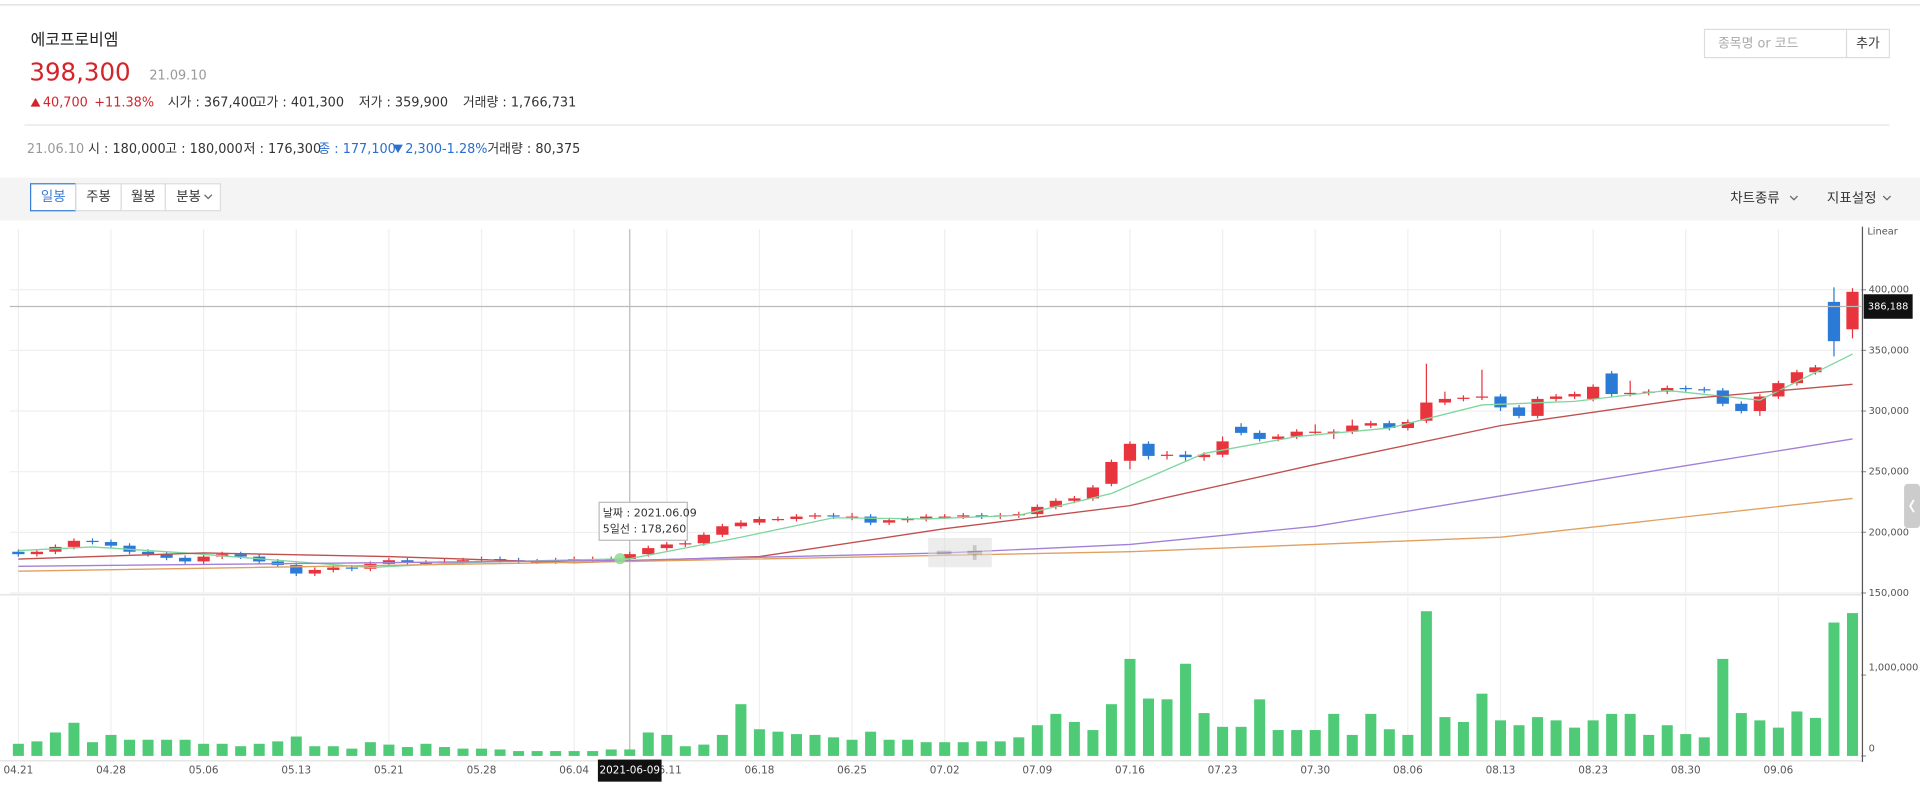  I want to click on prev-stat: 종 : 177,100, so click(356, 149).